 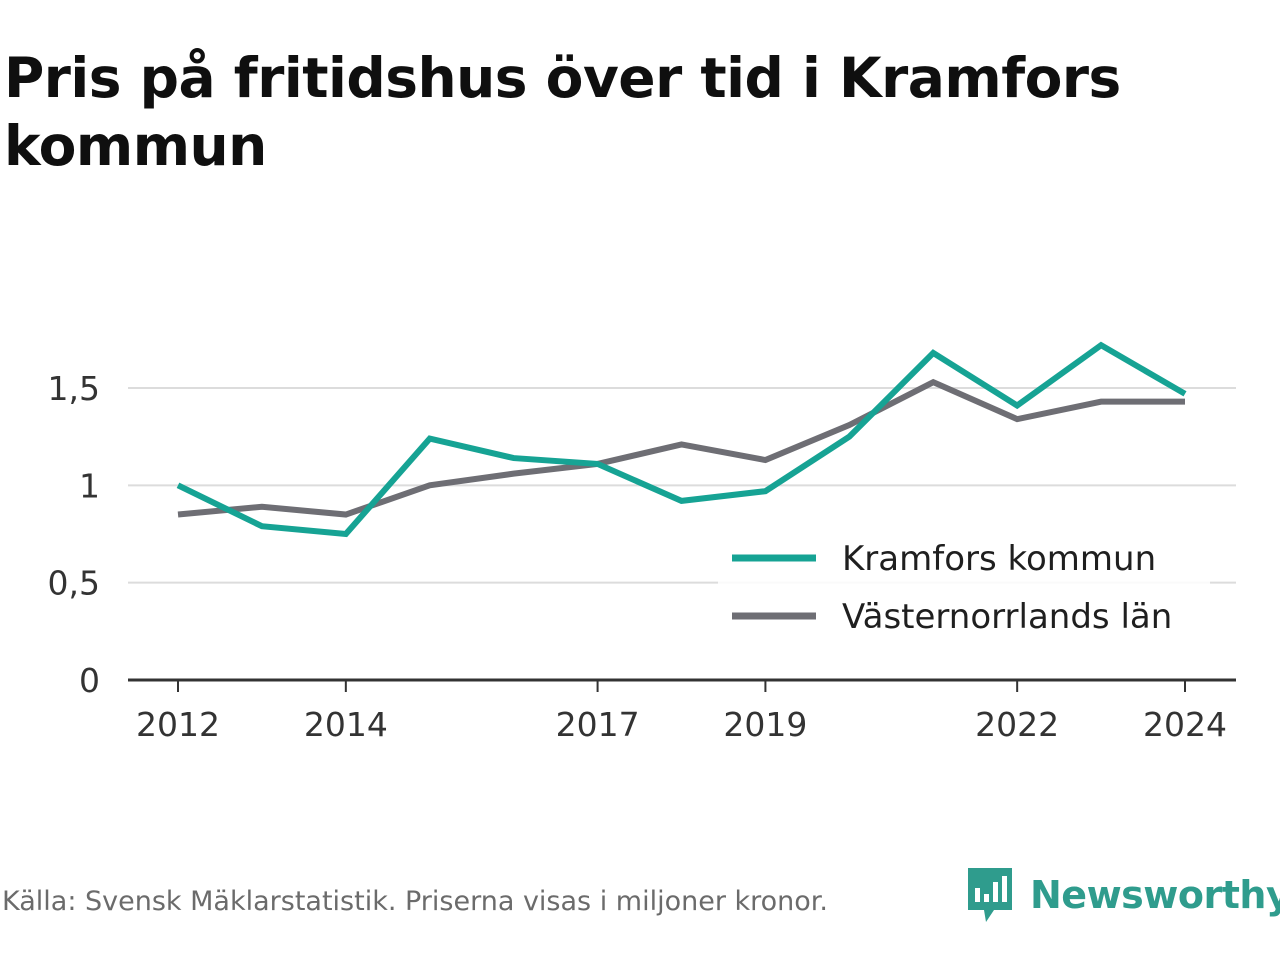 I want to click on y-tick-label: 1,5, so click(x=74, y=388).